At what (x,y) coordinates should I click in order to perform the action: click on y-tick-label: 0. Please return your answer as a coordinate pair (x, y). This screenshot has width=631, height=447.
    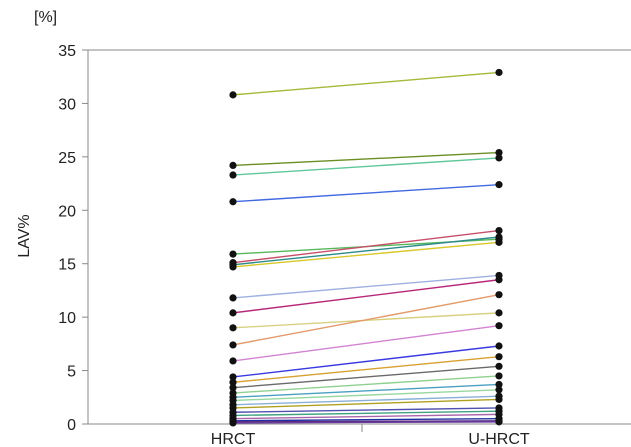
    Looking at the image, I should click on (71, 425).